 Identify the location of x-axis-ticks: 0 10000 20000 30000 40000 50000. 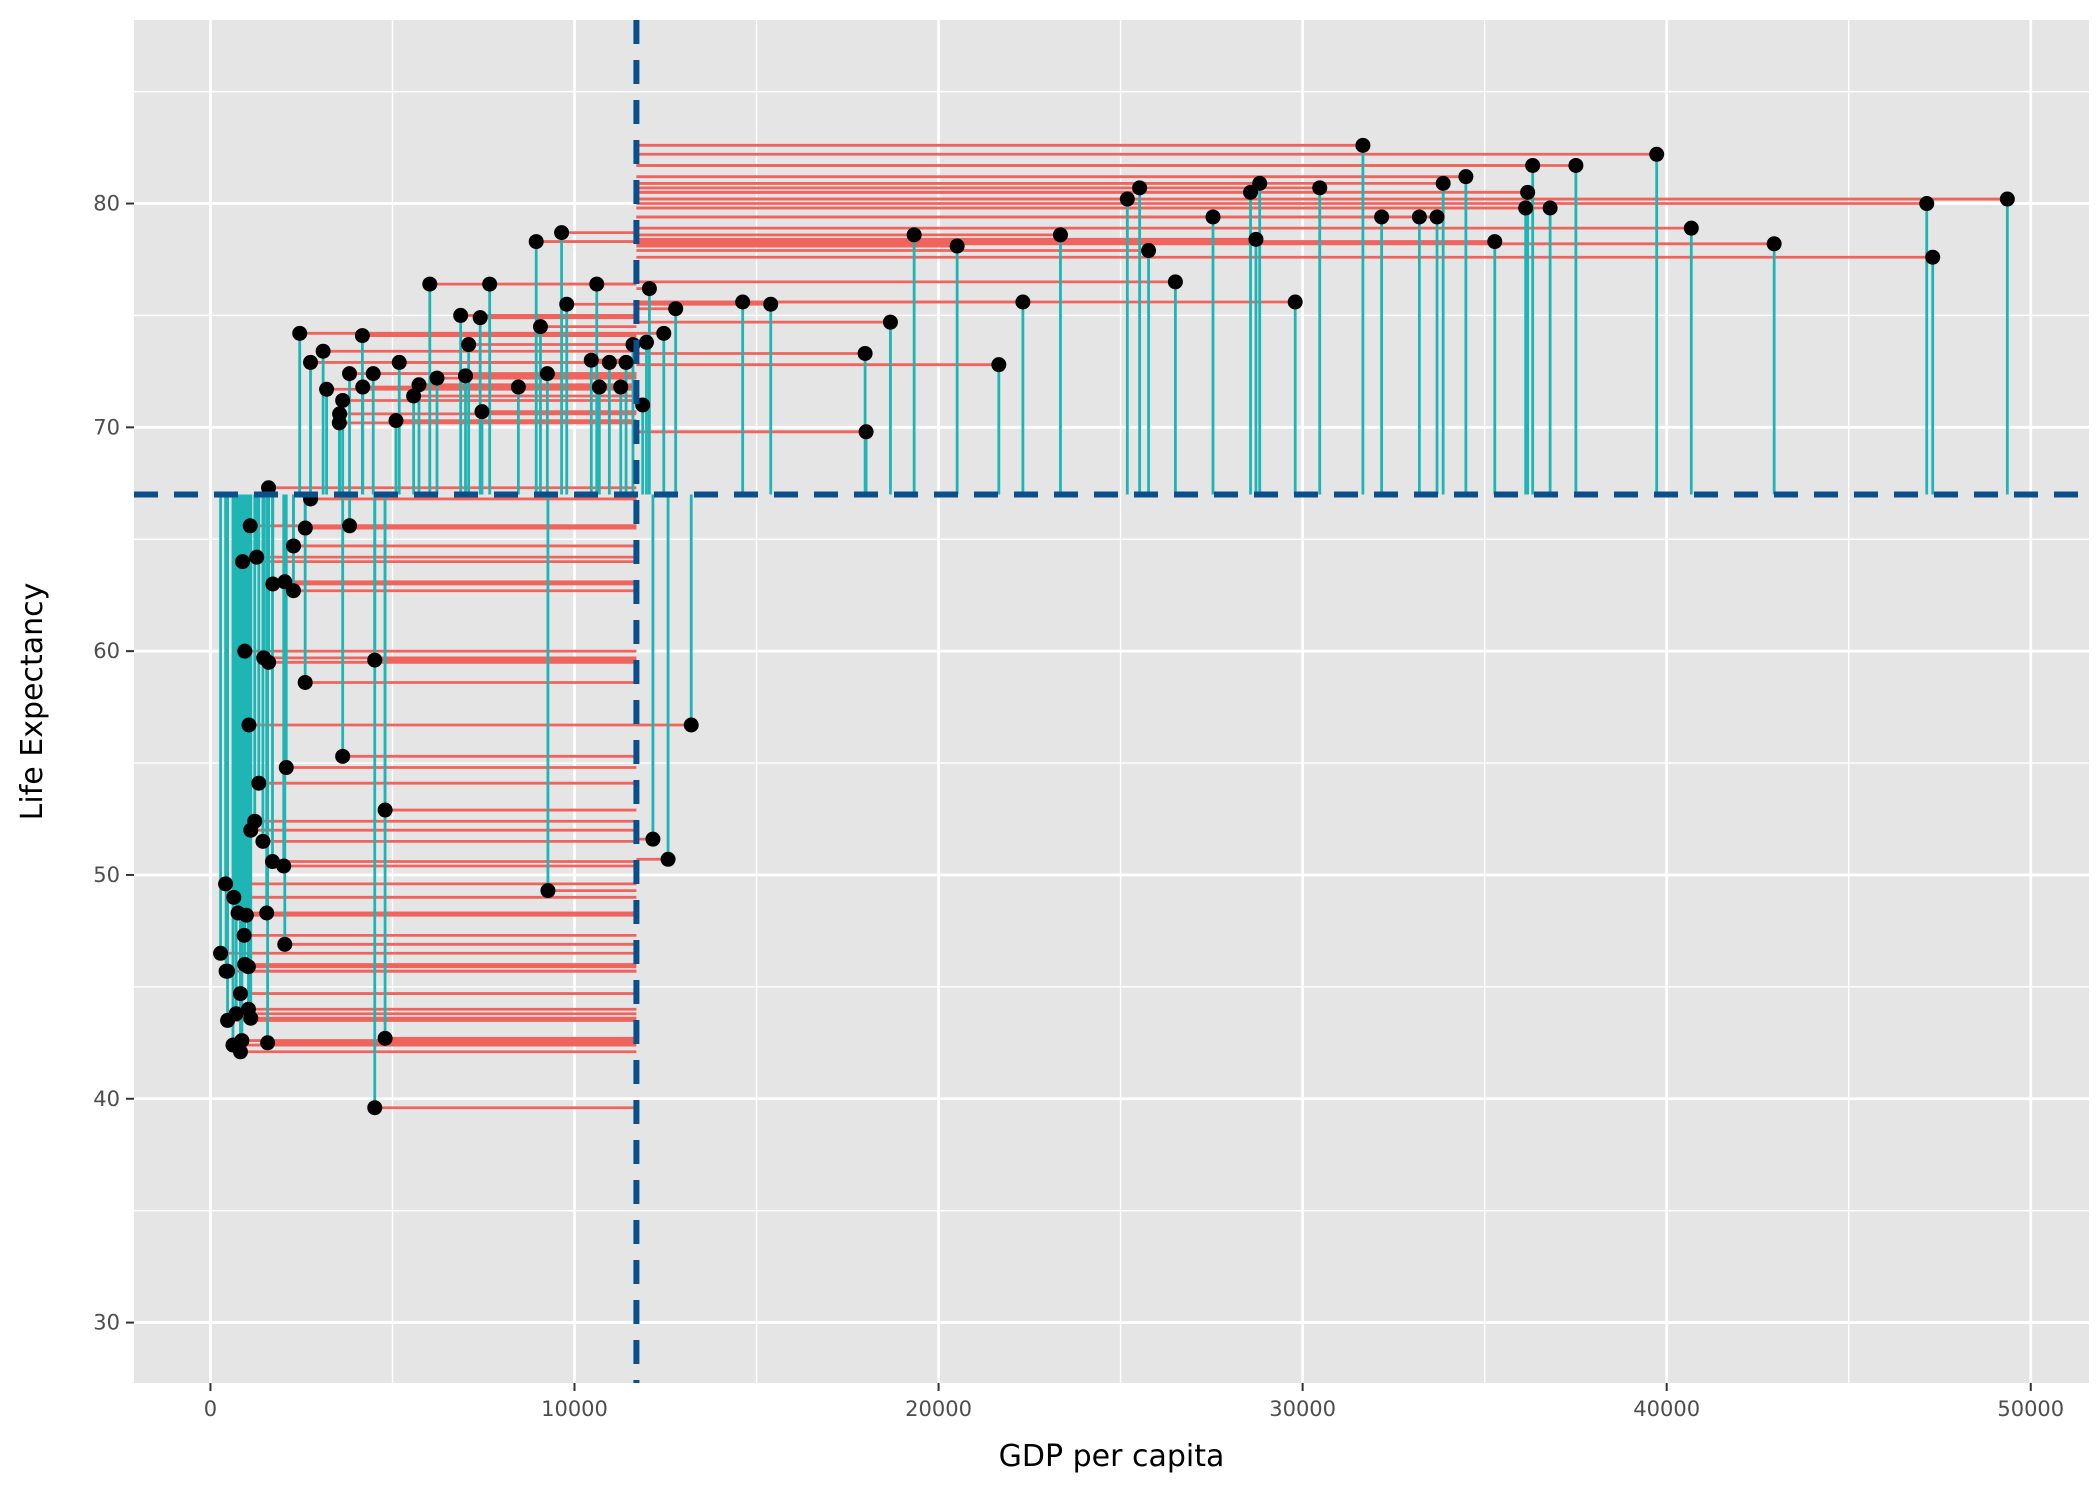
(1134, 1402).